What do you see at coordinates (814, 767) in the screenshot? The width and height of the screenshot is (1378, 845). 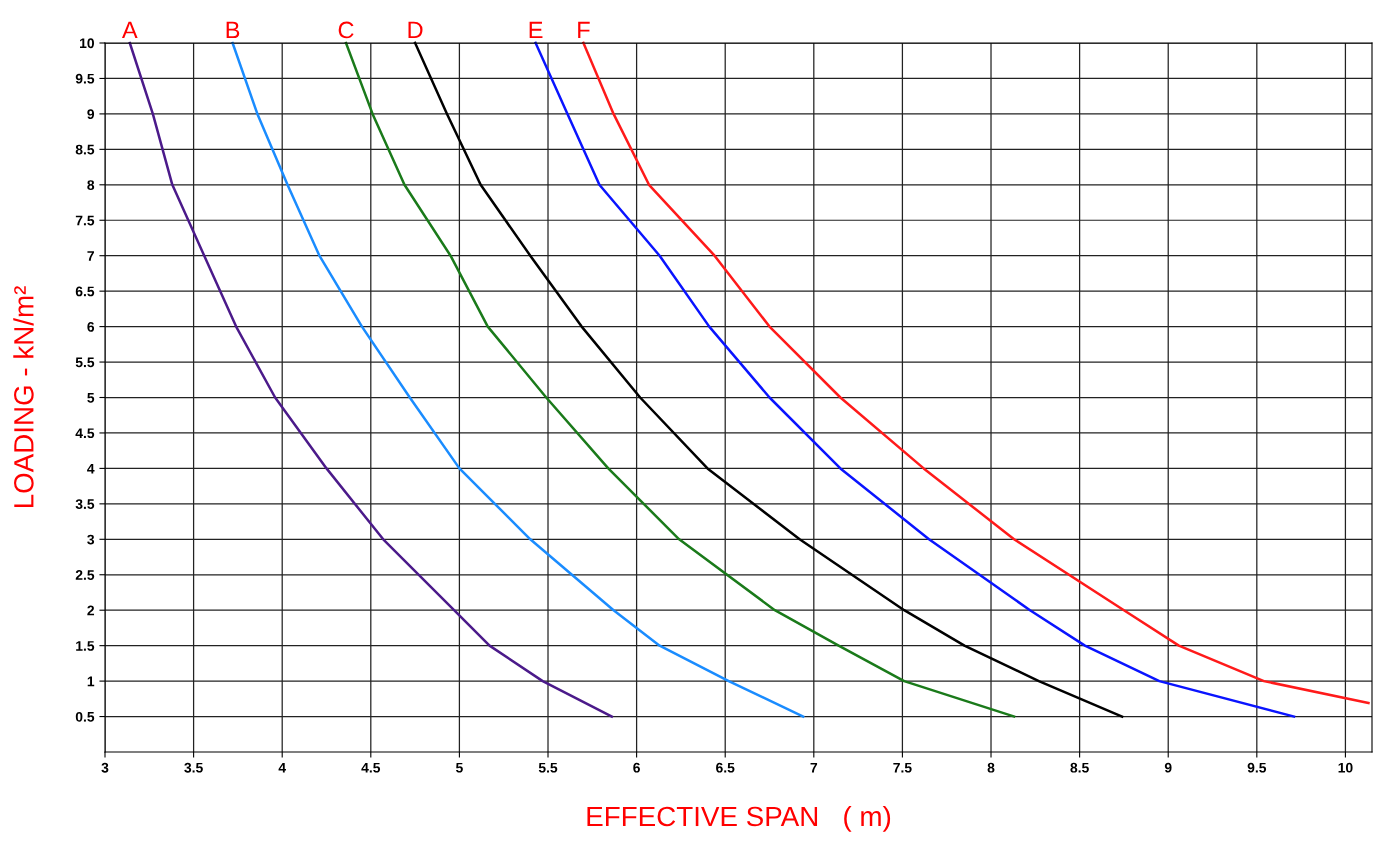 I see `x-tick-label: 7` at bounding box center [814, 767].